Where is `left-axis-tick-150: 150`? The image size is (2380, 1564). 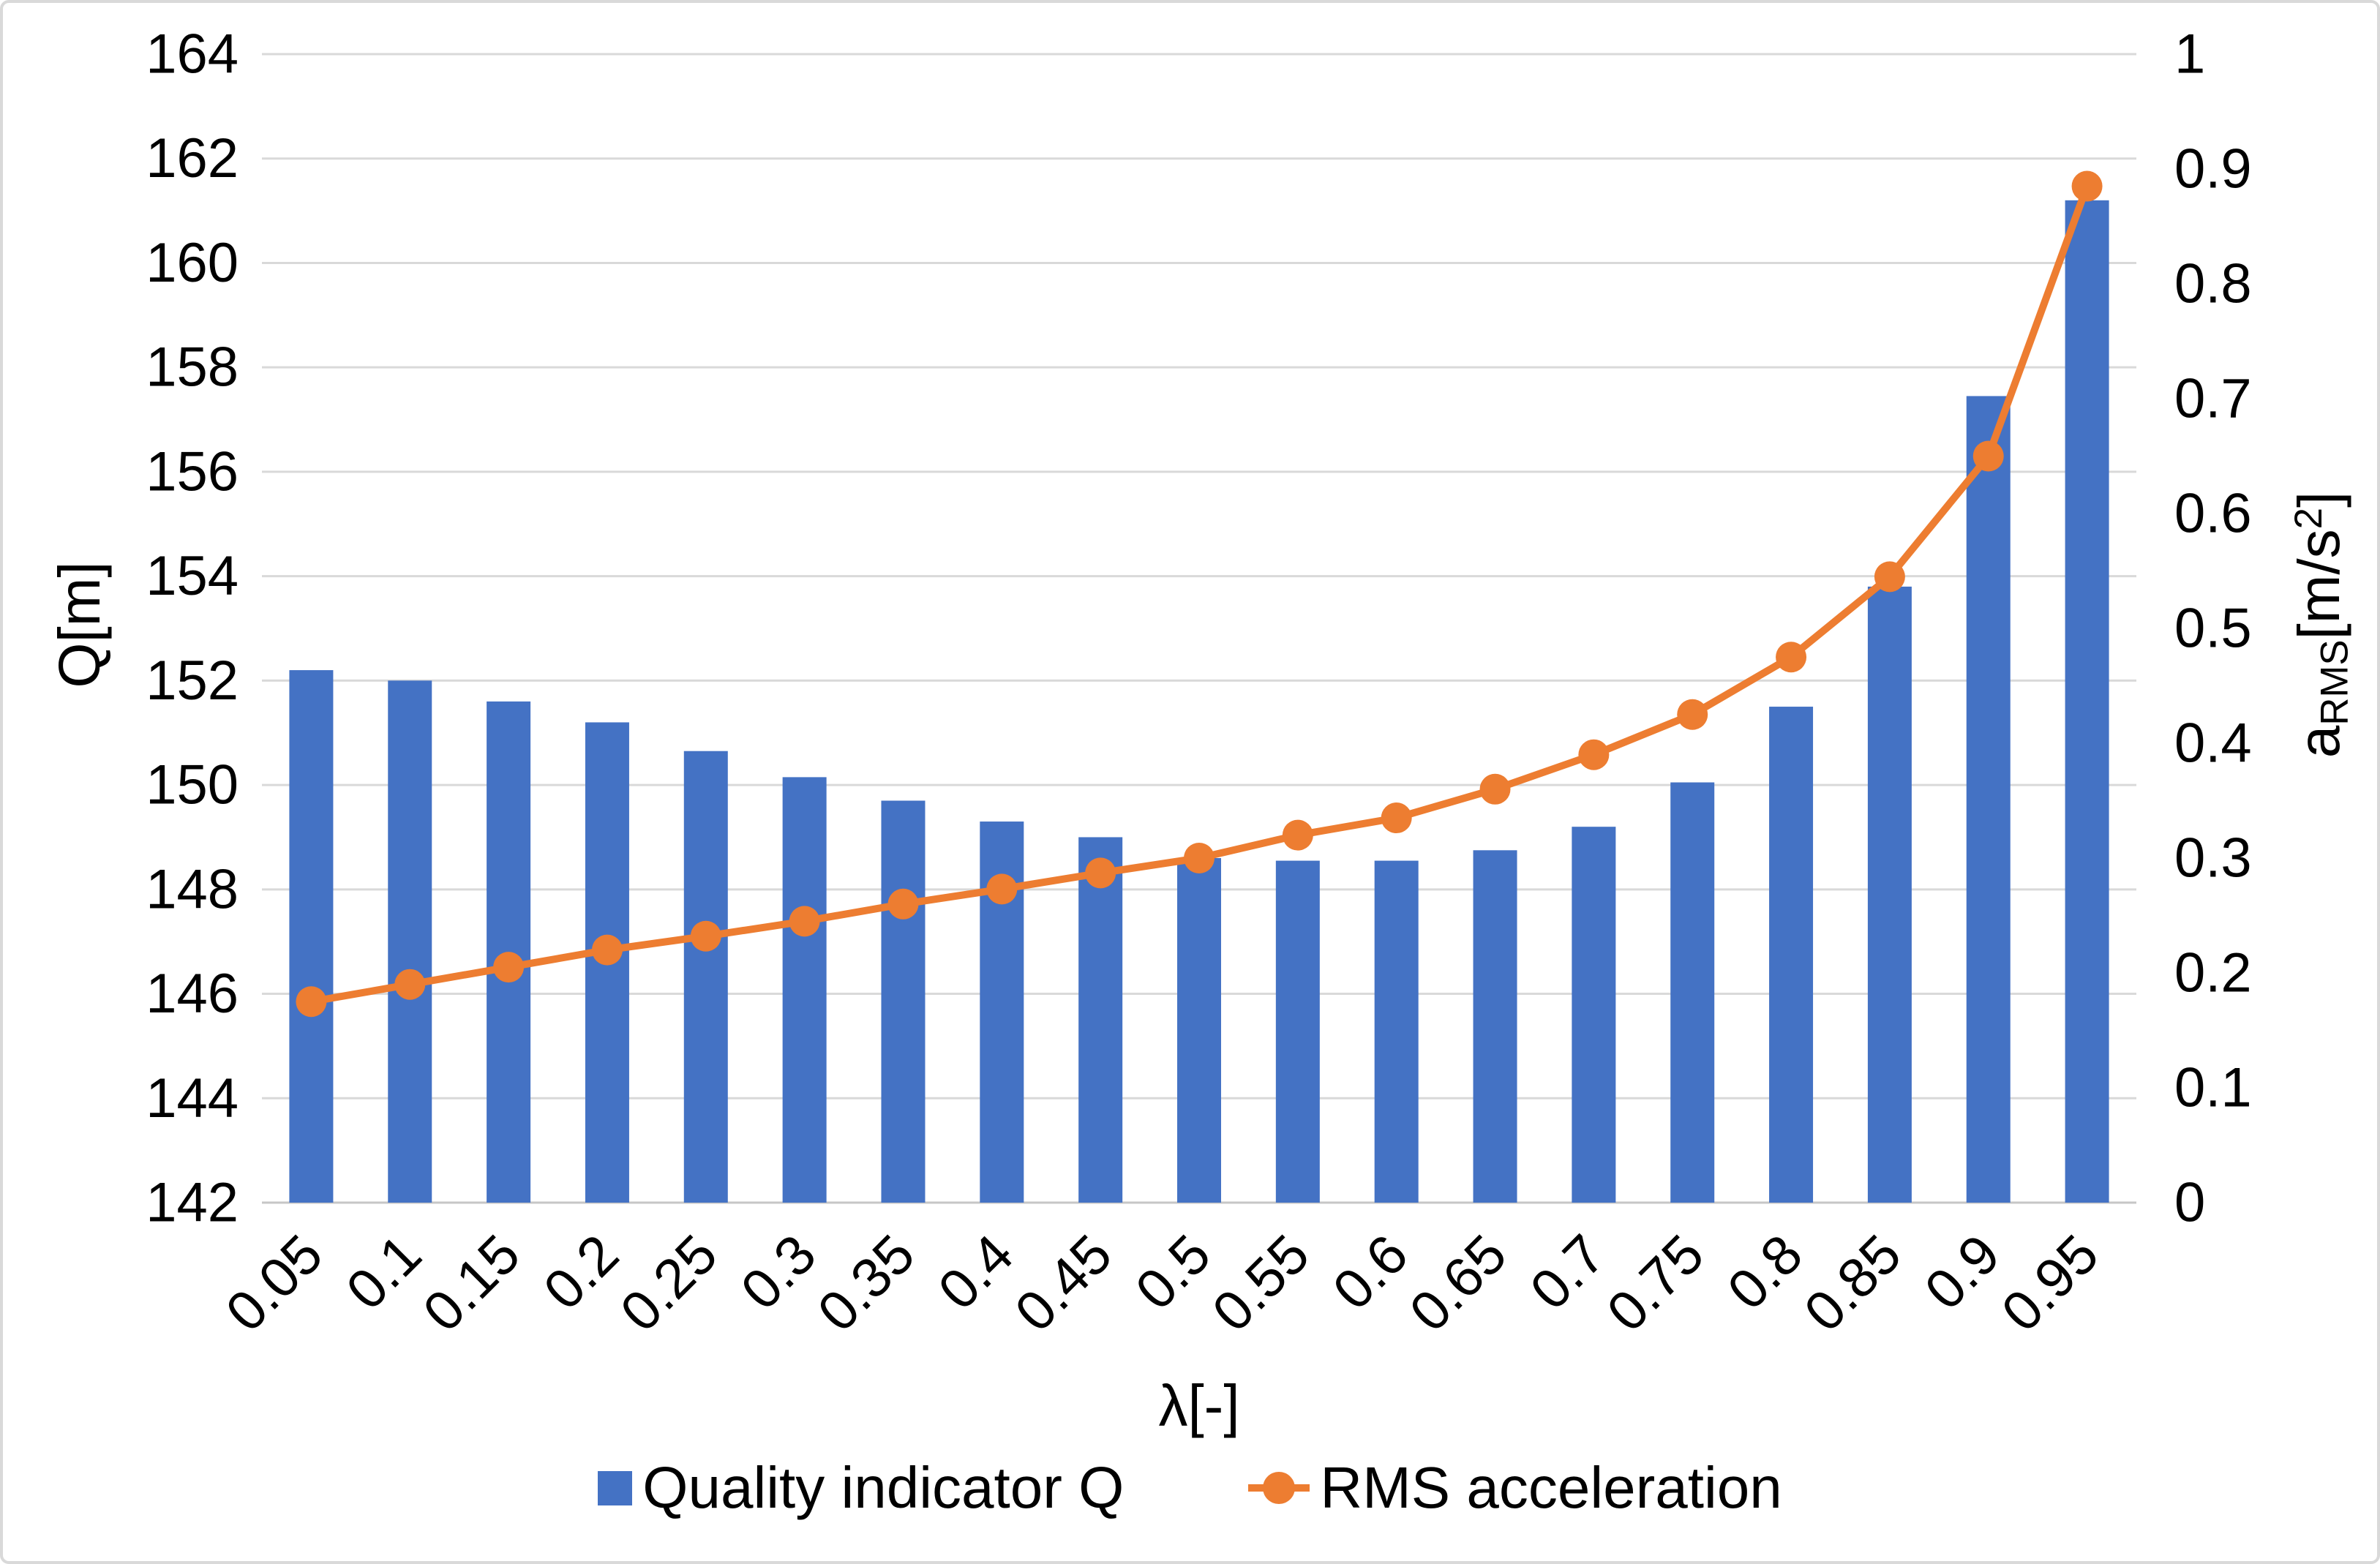 left-axis-tick-150: 150 is located at coordinates (192, 785).